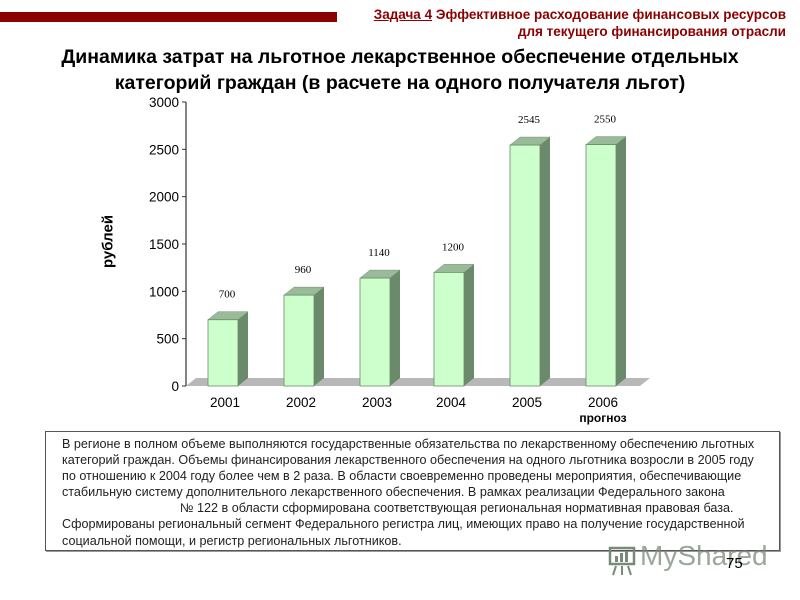 The image size is (800, 600). What do you see at coordinates (303, 270) in the screenshot?
I see `data-label: 960` at bounding box center [303, 270].